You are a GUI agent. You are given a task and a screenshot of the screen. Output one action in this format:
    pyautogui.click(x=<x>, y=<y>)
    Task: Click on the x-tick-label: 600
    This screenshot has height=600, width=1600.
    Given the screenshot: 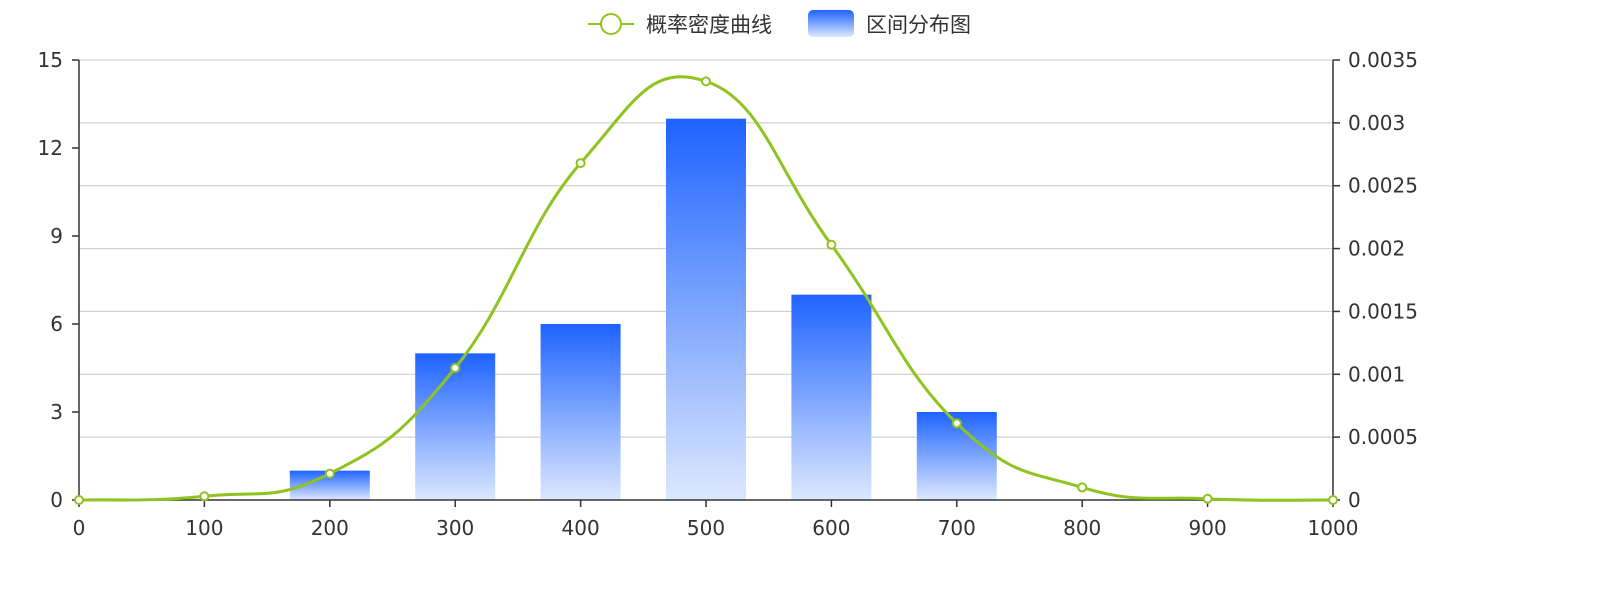 What is the action you would take?
    pyautogui.click(x=831, y=528)
    